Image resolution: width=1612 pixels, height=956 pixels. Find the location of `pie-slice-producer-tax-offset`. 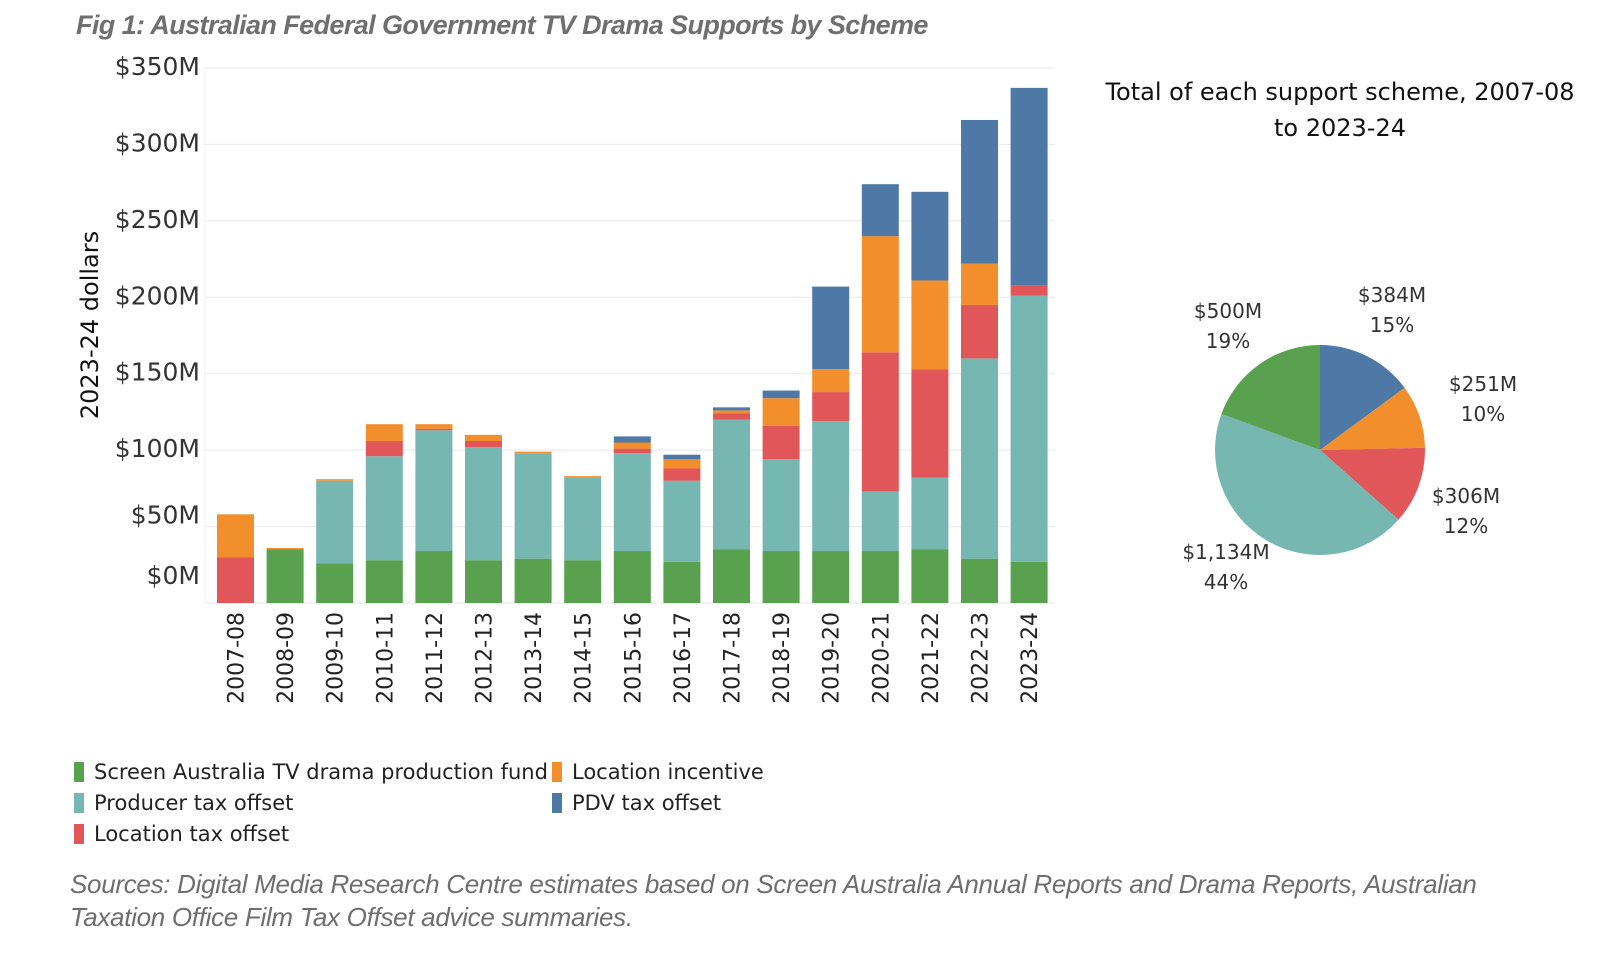

pie-slice-producer-tax-offset is located at coordinates (1306, 484).